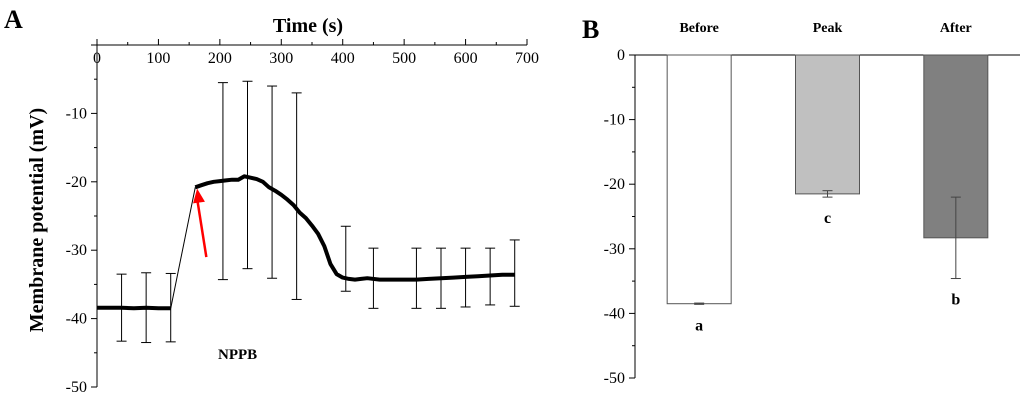 The width and height of the screenshot is (1024, 400). Describe the element at coordinates (76, 182) in the screenshot. I see `panel-a-y-tick-label: -20` at that location.